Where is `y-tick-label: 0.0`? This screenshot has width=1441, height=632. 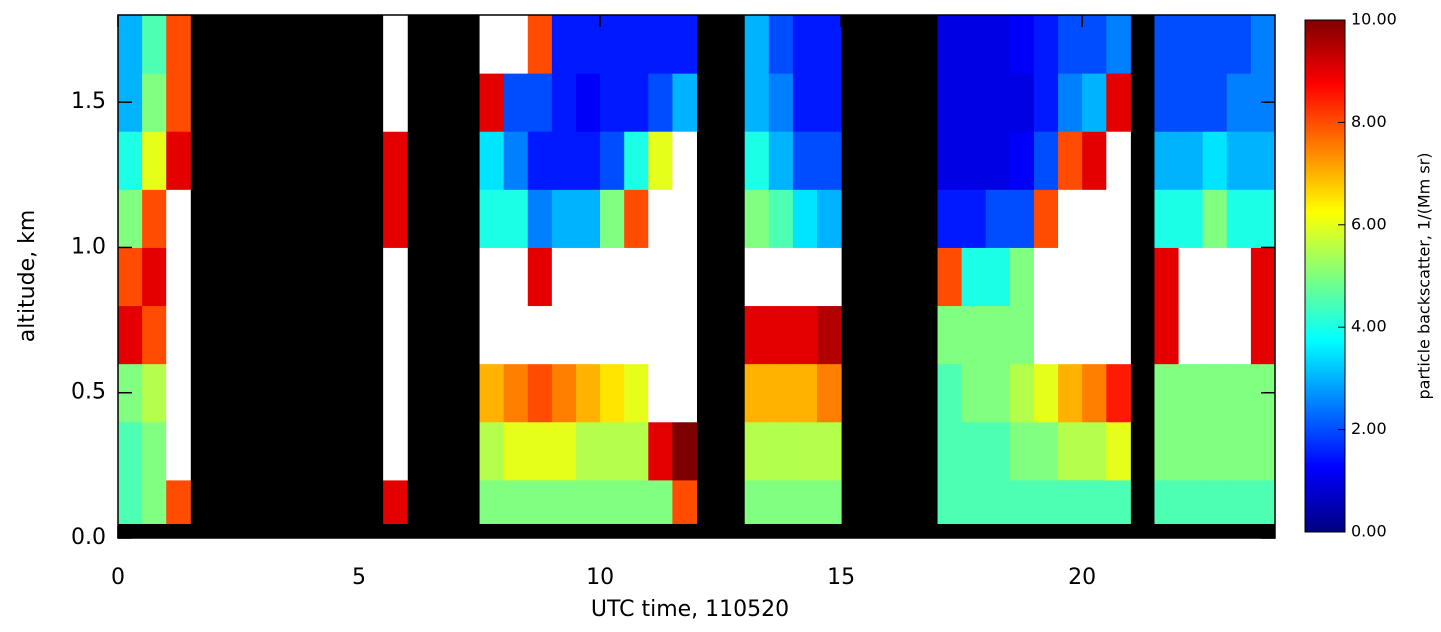
y-tick-label: 0.0 is located at coordinates (88, 537).